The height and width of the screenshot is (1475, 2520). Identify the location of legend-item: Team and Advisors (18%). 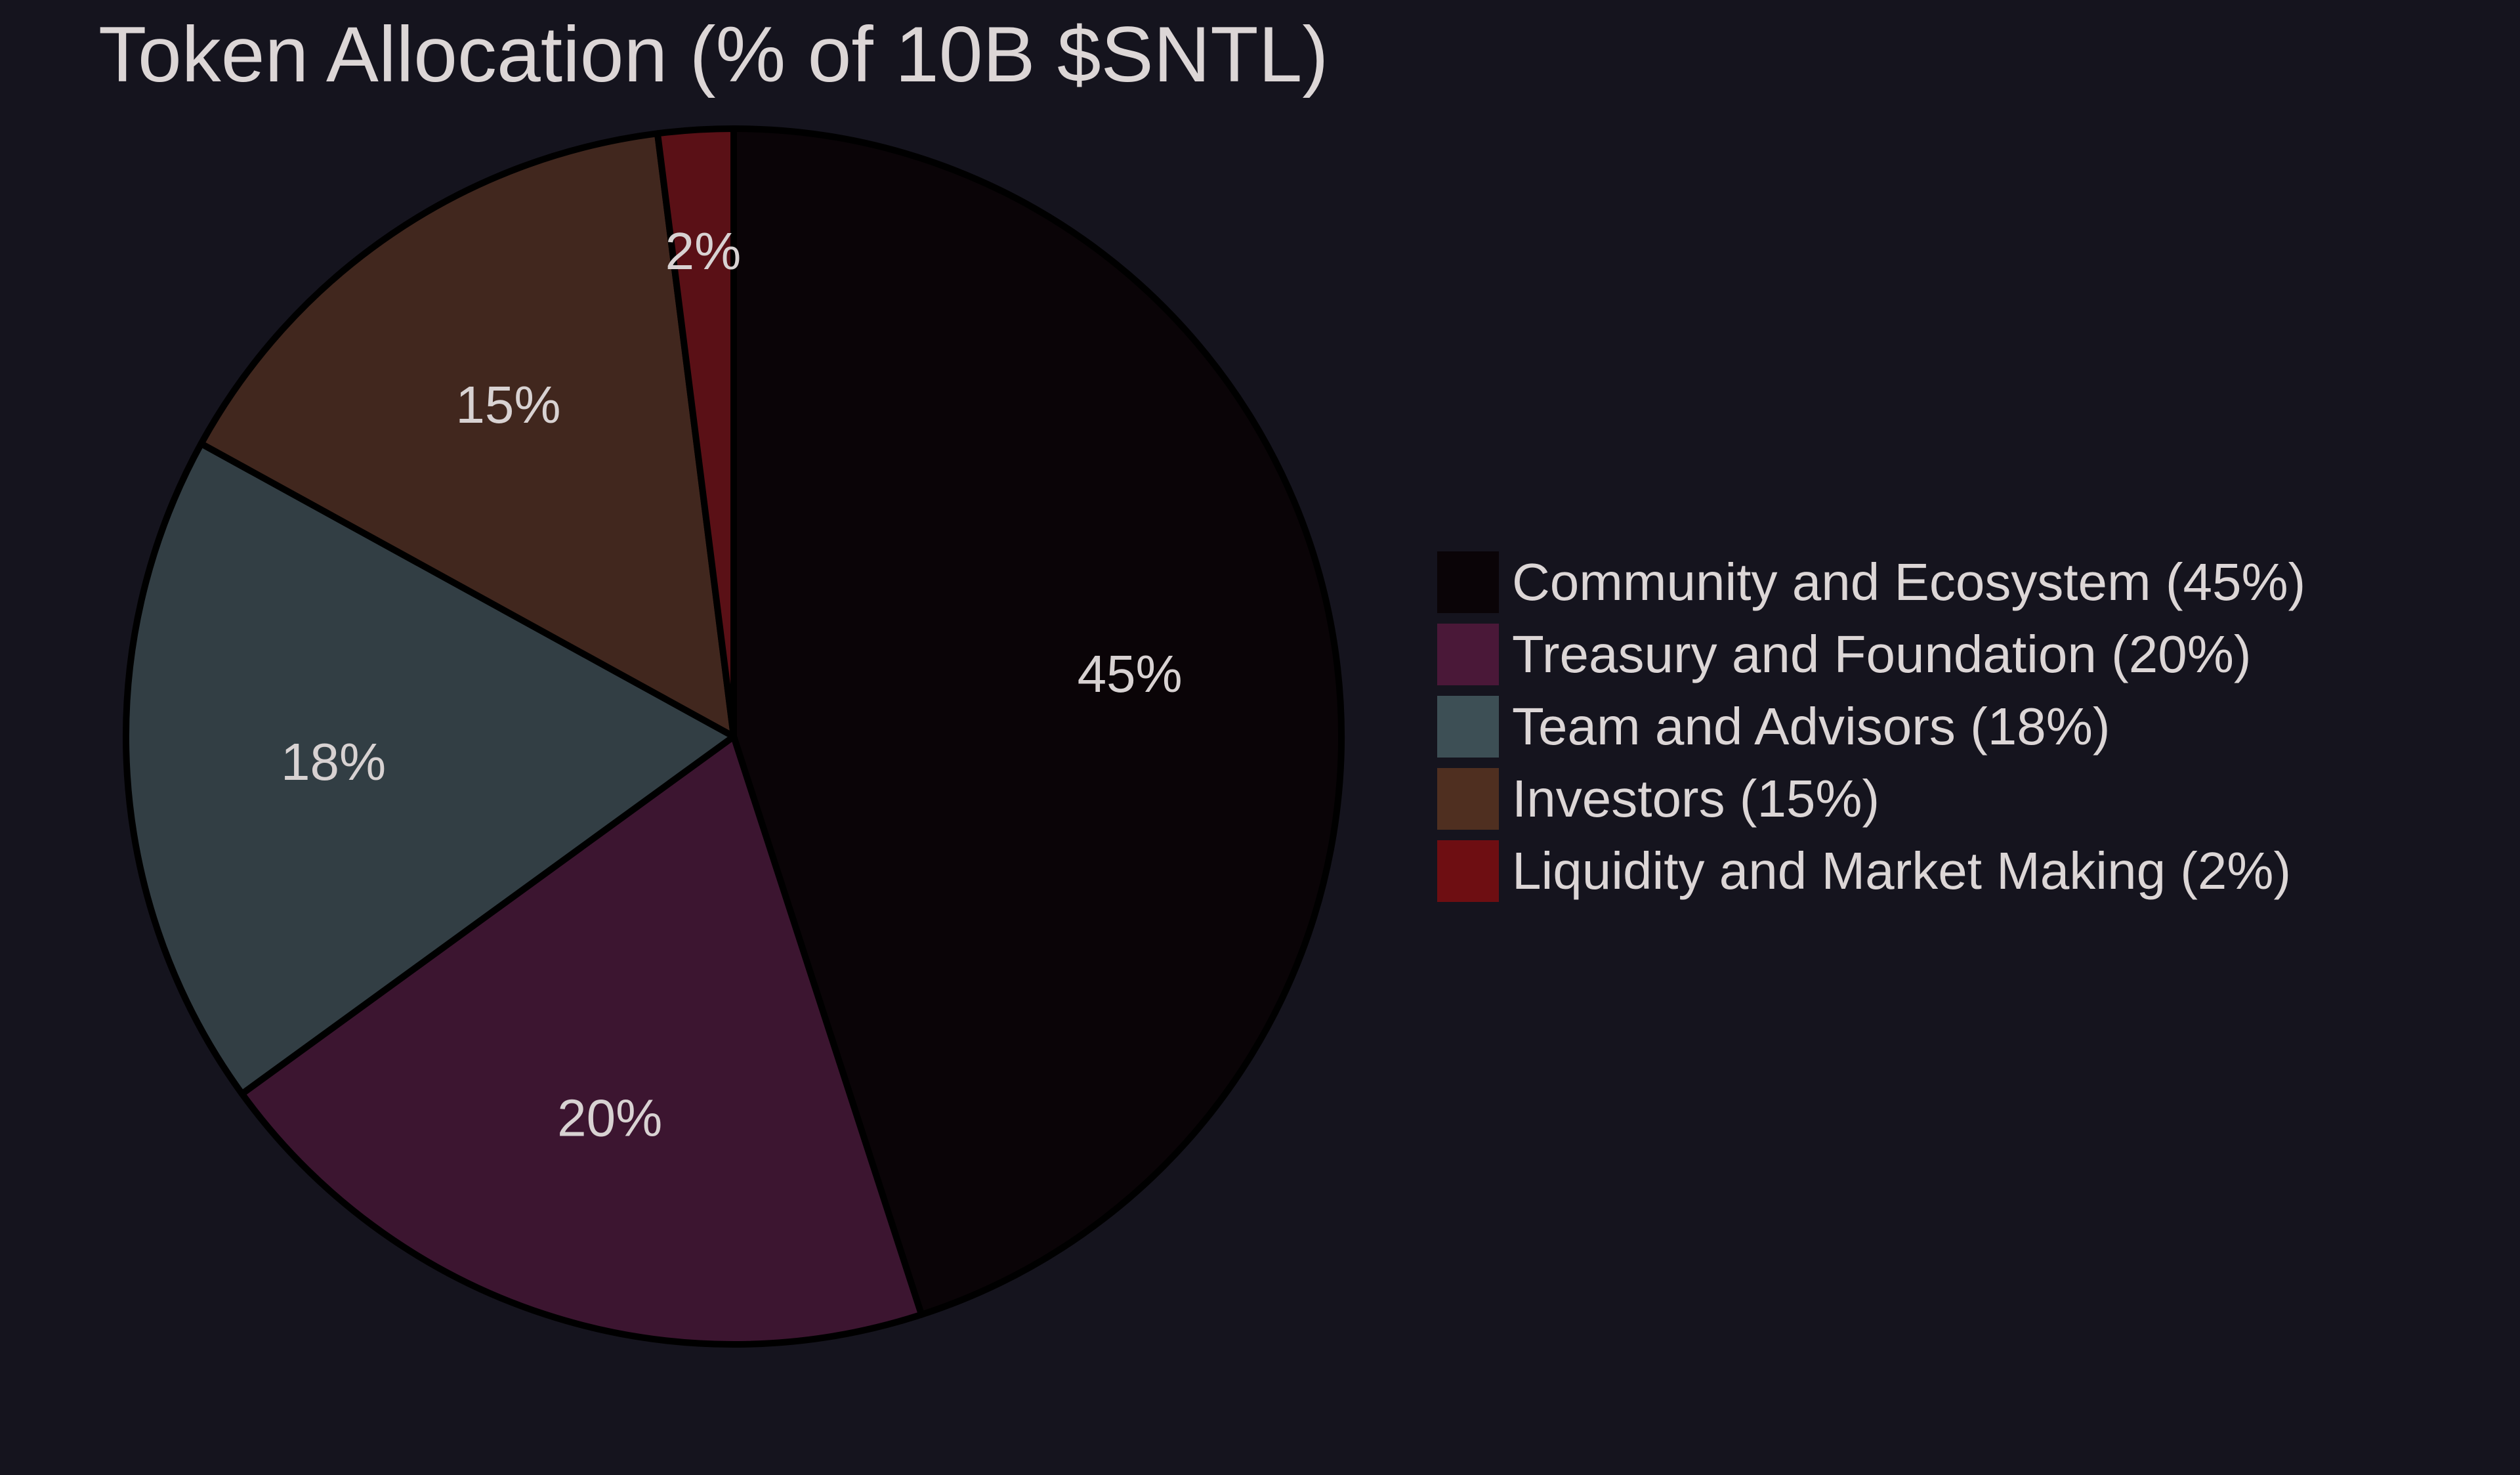
(1871, 727).